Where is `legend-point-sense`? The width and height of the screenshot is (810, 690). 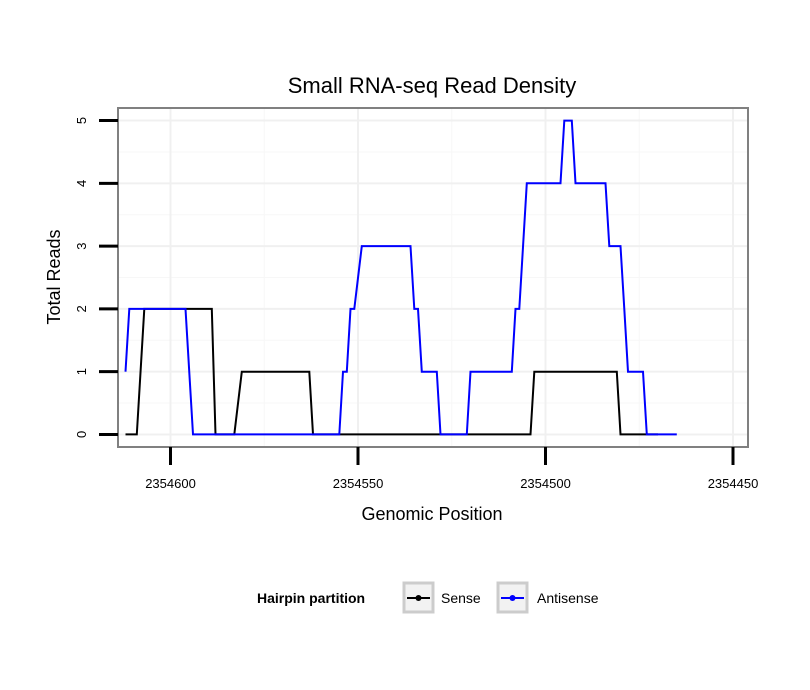 legend-point-sense is located at coordinates (418, 598).